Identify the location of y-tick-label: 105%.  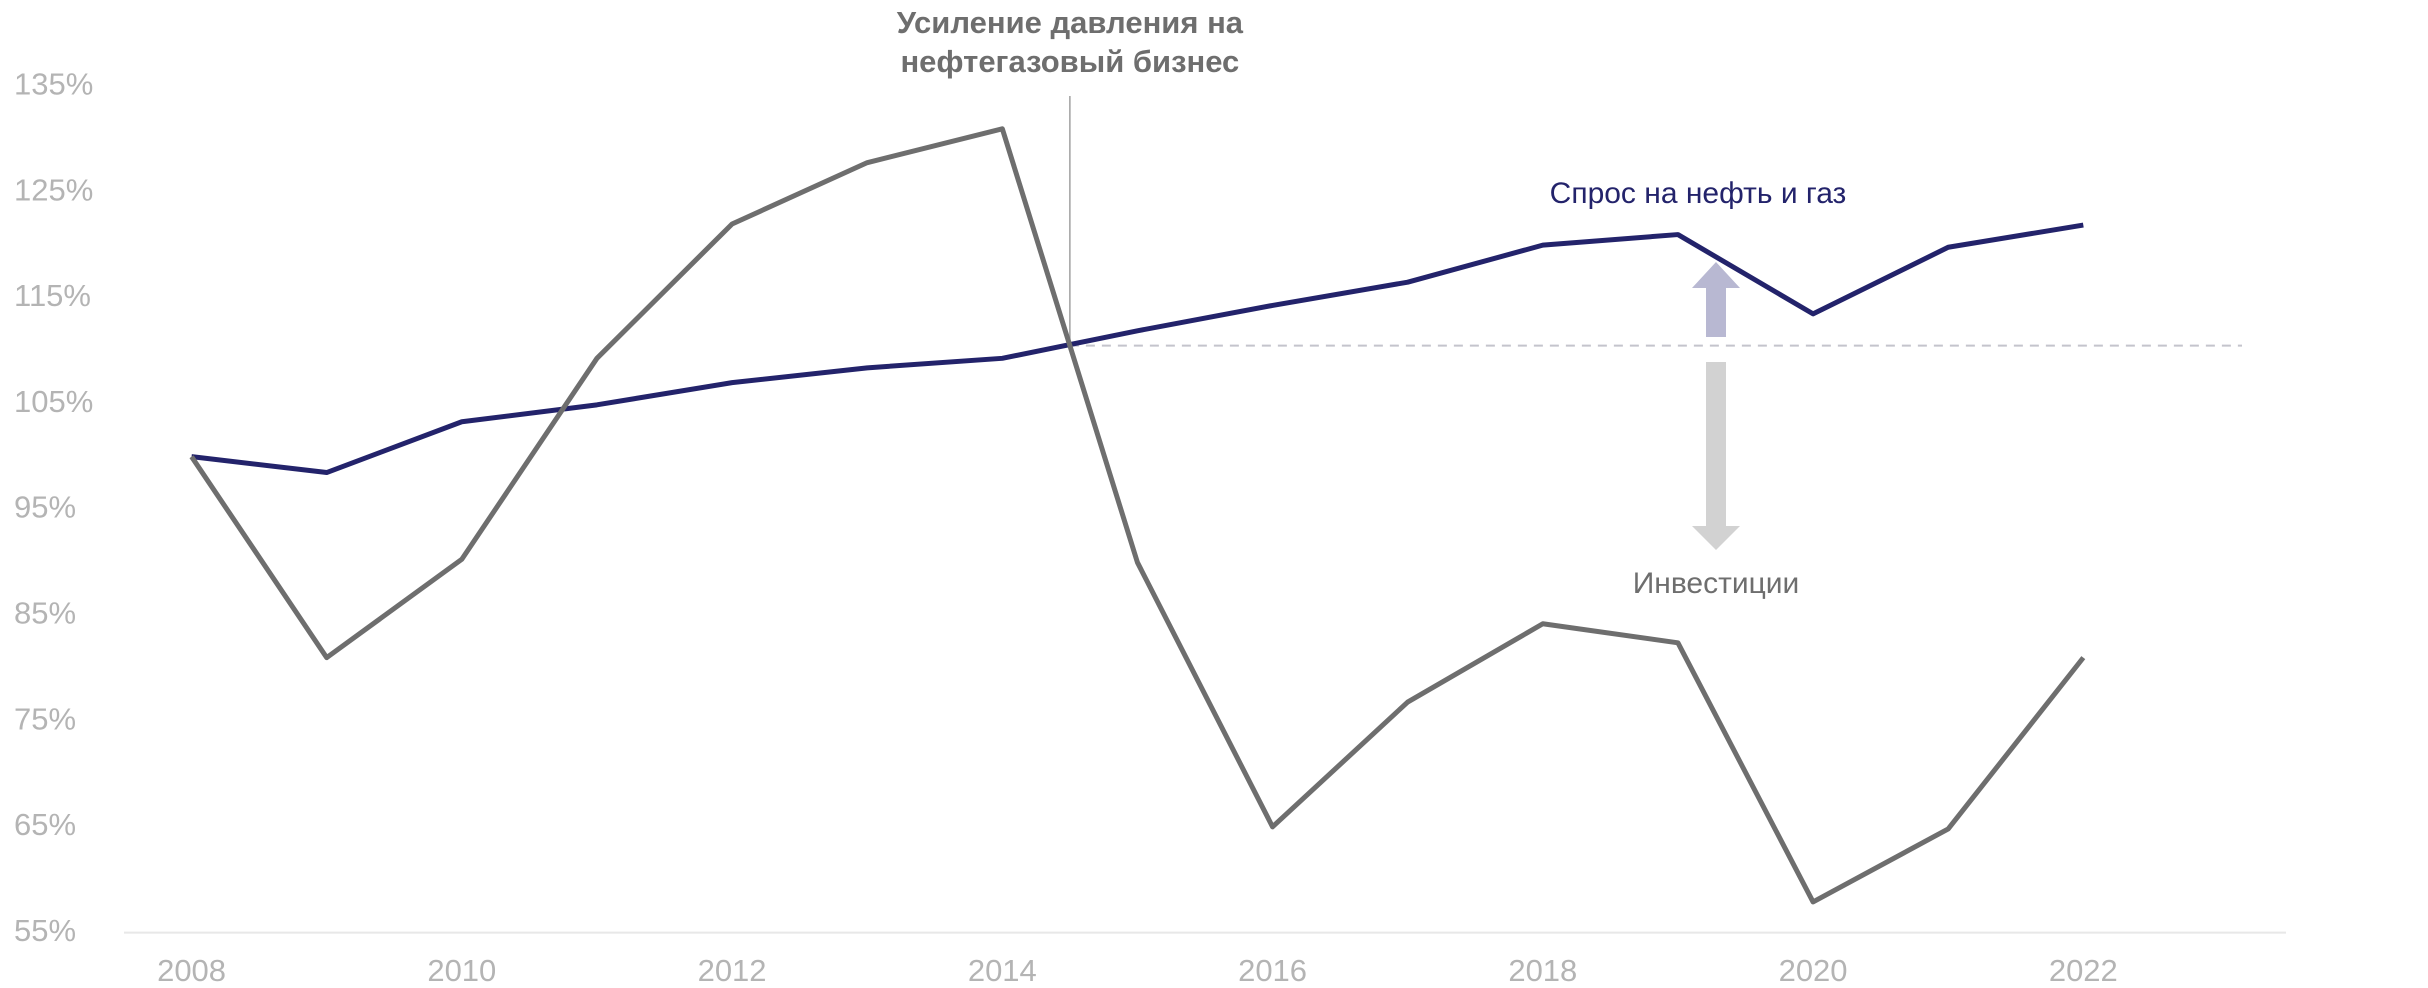
(53, 401).